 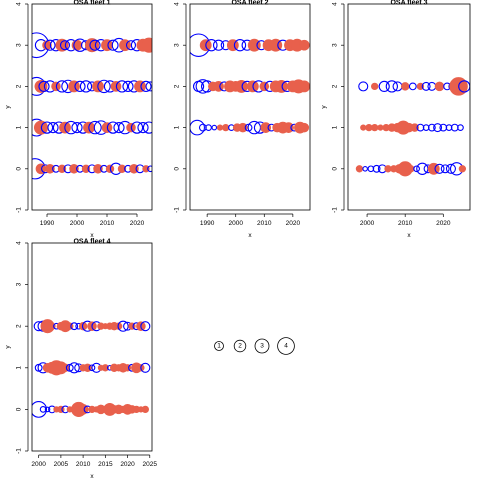 I want to click on size-legend-label: 2, so click(x=240, y=346).